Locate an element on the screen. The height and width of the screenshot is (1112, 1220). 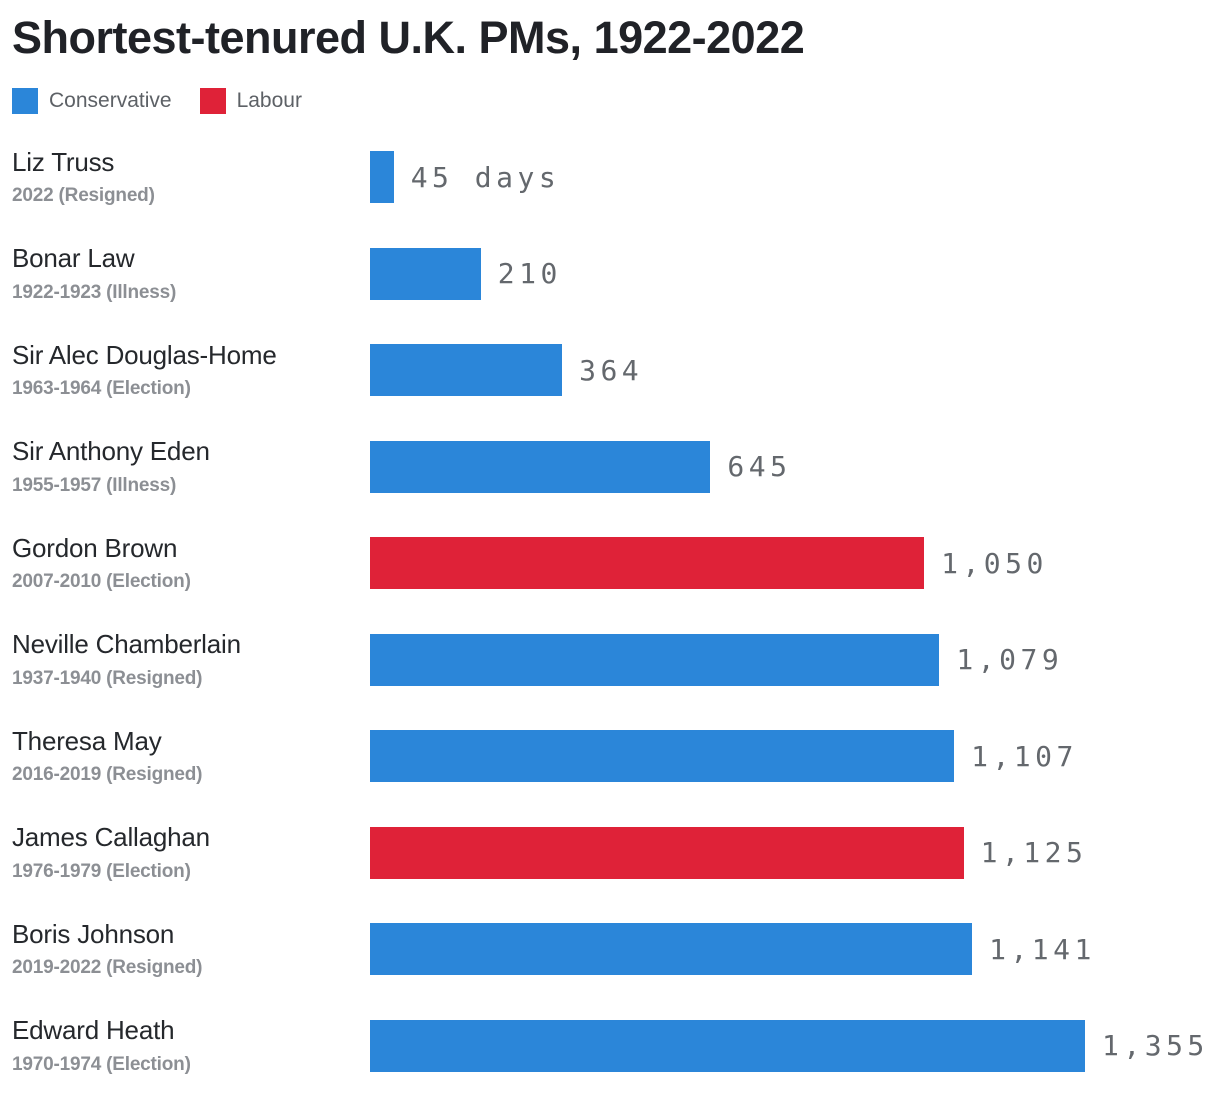
legend-item-labour: Labour is located at coordinates (250, 100).